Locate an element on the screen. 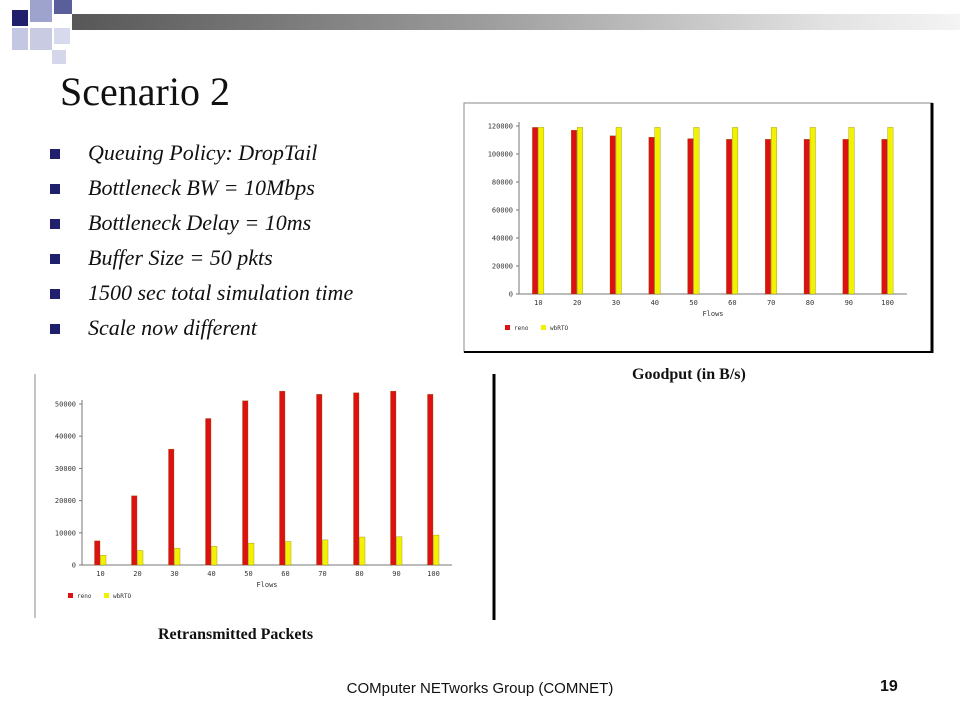  footer-text: COMputer NETworks Group (COMNET) is located at coordinates (480, 688).